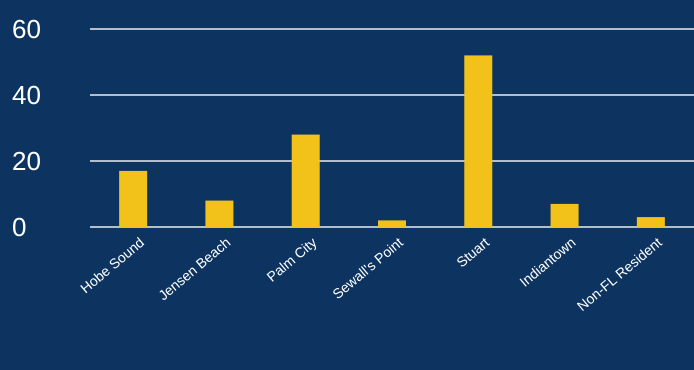 This screenshot has height=370, width=694. I want to click on x-tick-label: Hobe Sound, so click(112, 265).